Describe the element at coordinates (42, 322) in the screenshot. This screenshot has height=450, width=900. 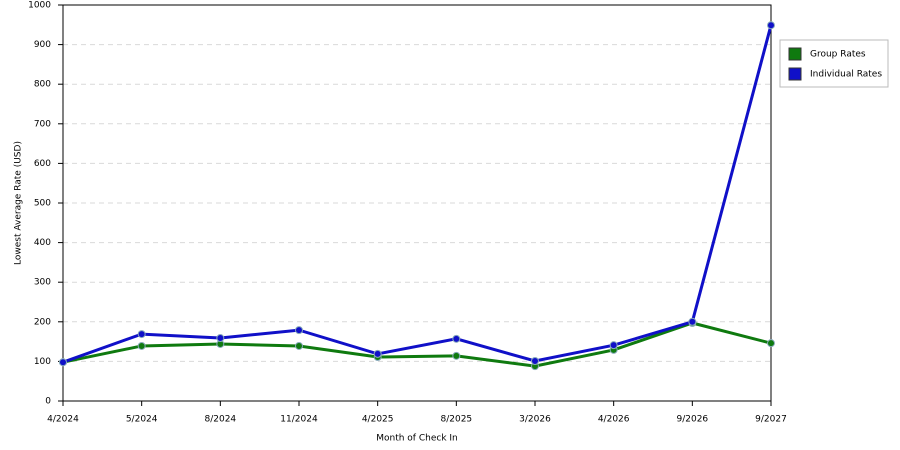
I see `y-tick-label: 200` at that location.